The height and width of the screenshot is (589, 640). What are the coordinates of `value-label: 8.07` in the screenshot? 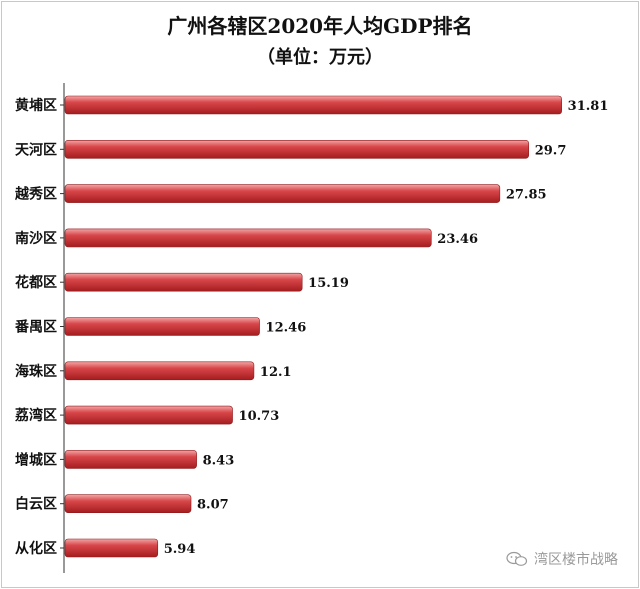 It's located at (213, 505).